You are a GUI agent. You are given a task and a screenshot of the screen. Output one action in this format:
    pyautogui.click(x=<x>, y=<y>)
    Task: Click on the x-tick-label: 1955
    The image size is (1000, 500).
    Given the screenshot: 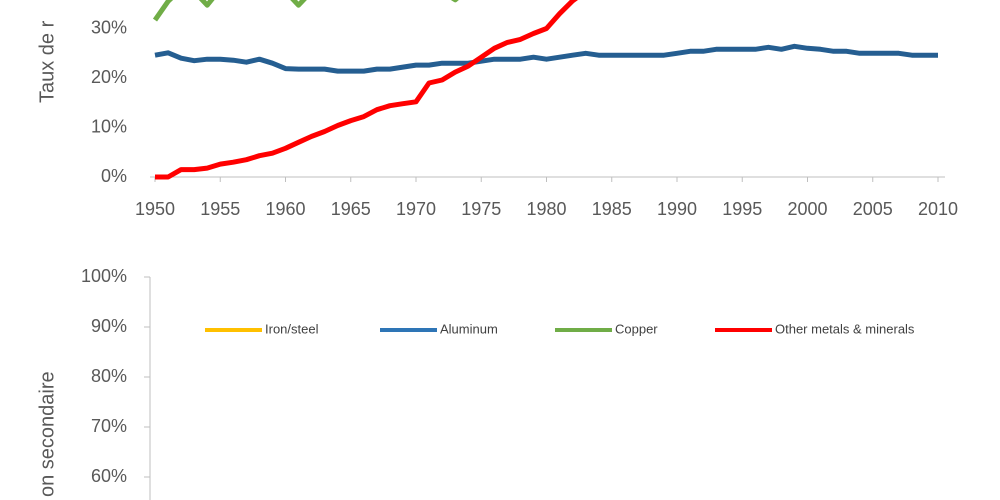 What is the action you would take?
    pyautogui.click(x=220, y=209)
    